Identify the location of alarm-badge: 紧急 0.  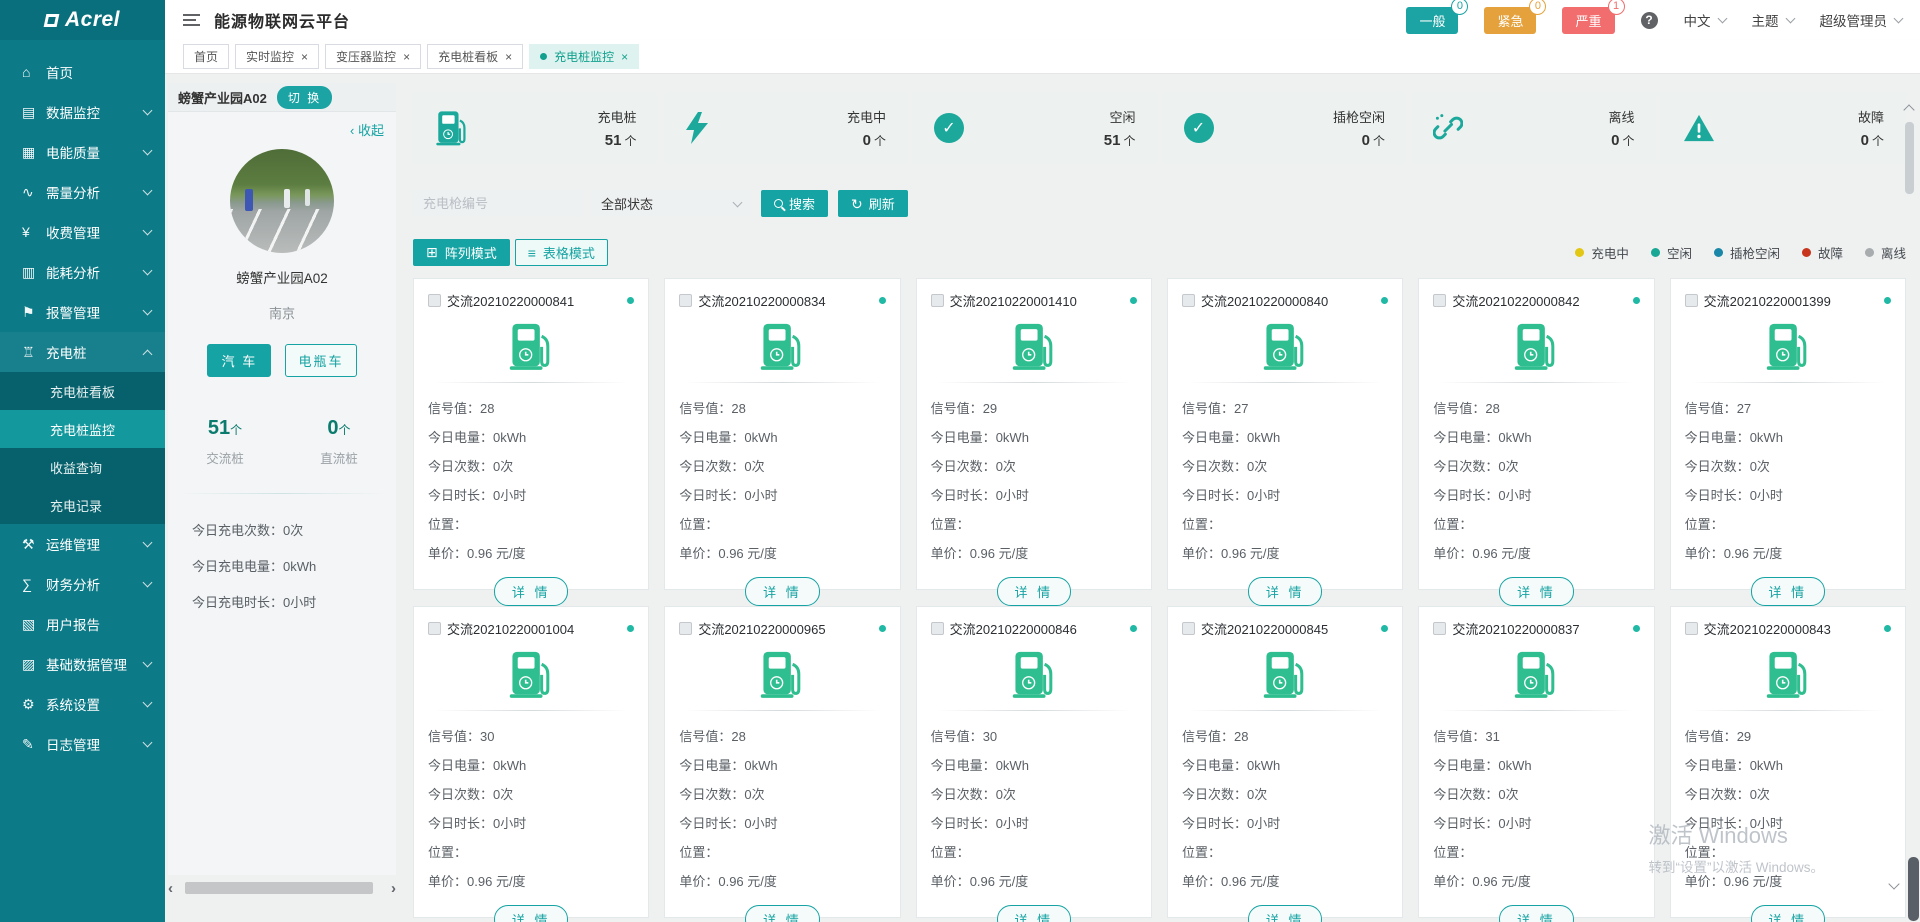
(1515, 17).